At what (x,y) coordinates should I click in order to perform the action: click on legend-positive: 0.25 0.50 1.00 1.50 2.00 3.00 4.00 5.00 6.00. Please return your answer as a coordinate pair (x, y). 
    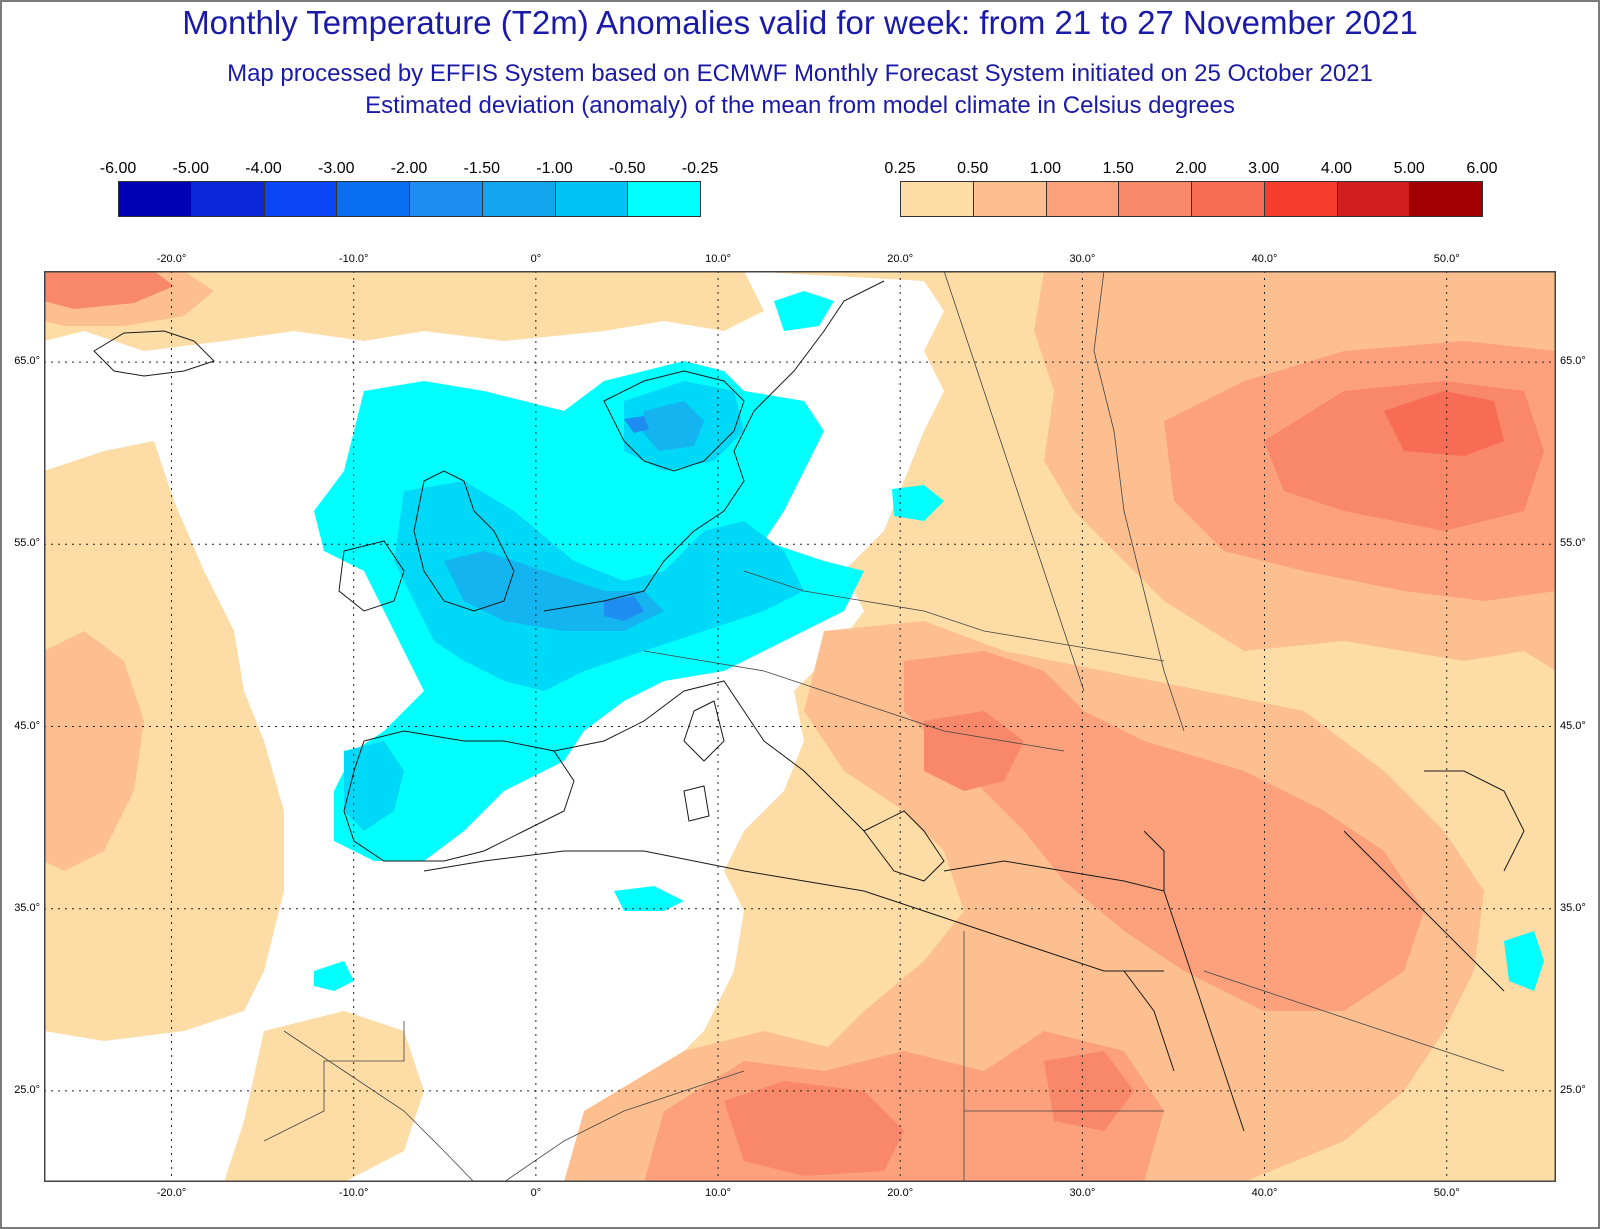
    Looking at the image, I should click on (1191, 190).